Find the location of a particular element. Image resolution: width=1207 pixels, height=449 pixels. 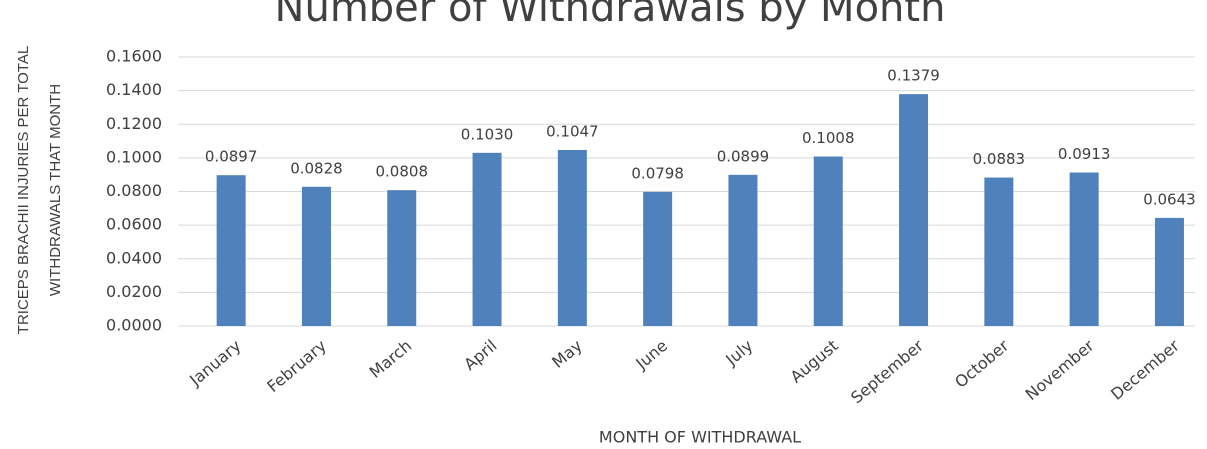

x-tick-label: October is located at coordinates (982, 364).